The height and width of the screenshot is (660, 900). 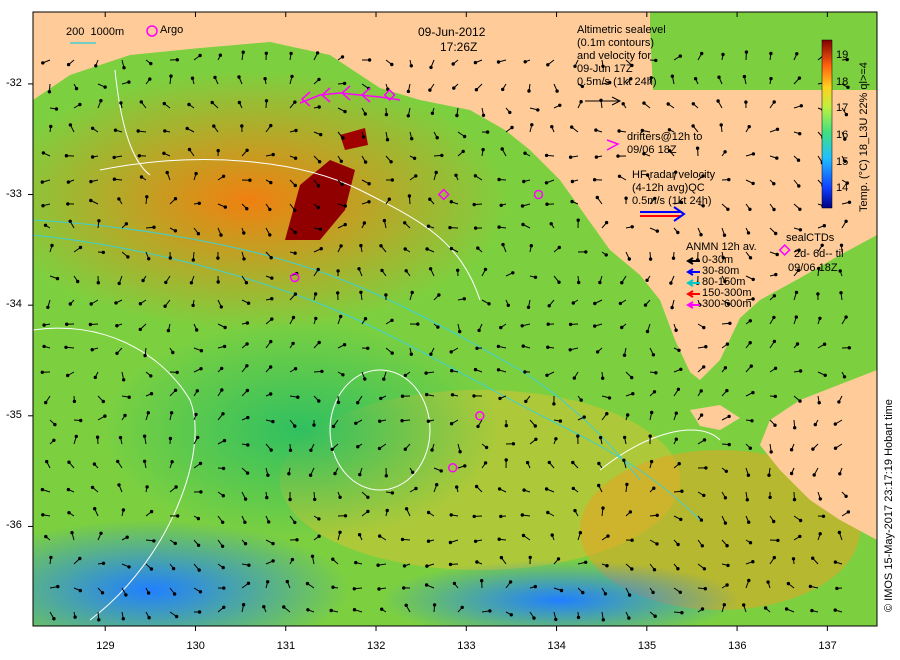 What do you see at coordinates (842, 135) in the screenshot?
I see `colorbar-tick-label: 16` at bounding box center [842, 135].